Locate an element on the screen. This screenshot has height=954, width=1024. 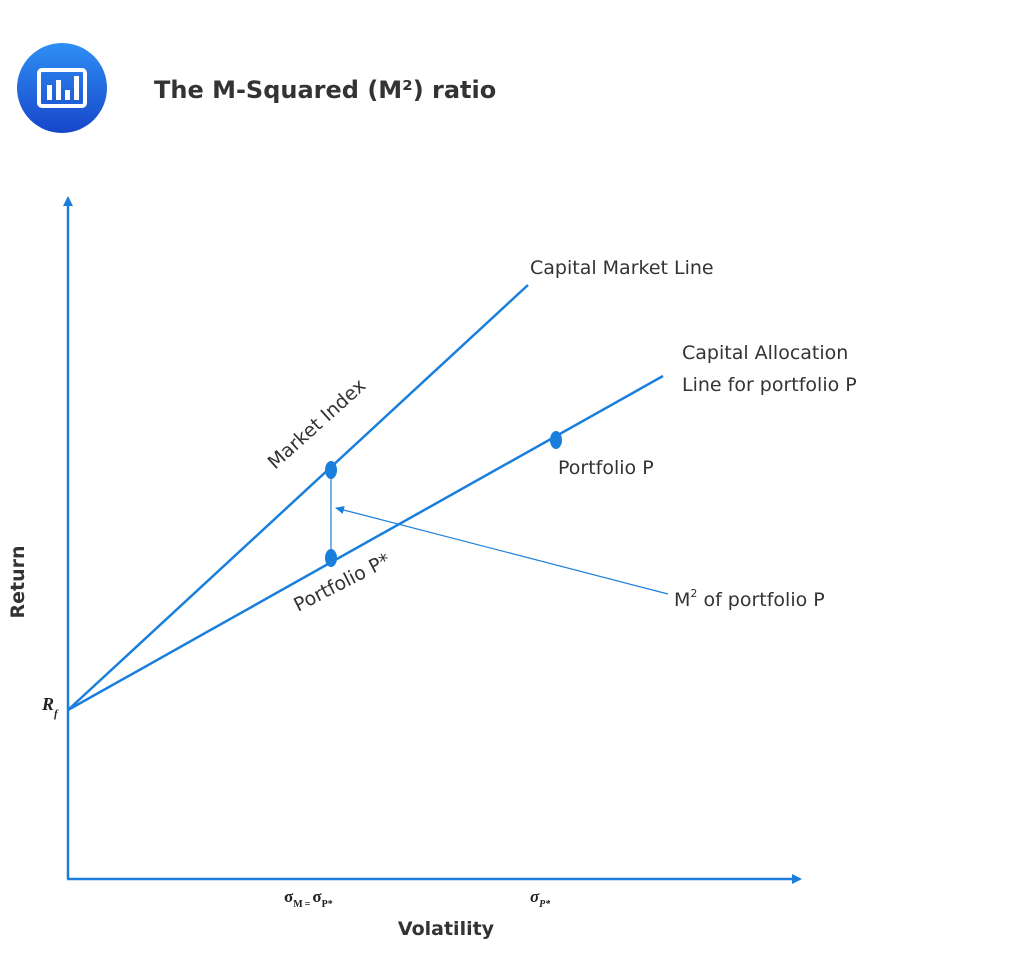
annotation-main: M is located at coordinates (682, 600).